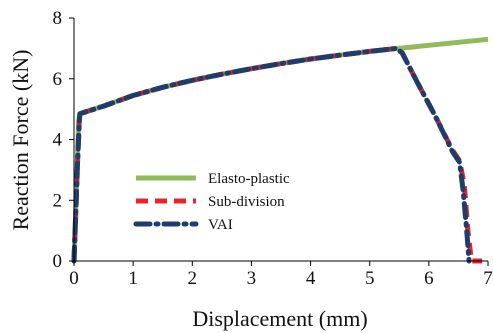  Describe the element at coordinates (193, 278) in the screenshot. I see `x-tick-label: 2` at that location.